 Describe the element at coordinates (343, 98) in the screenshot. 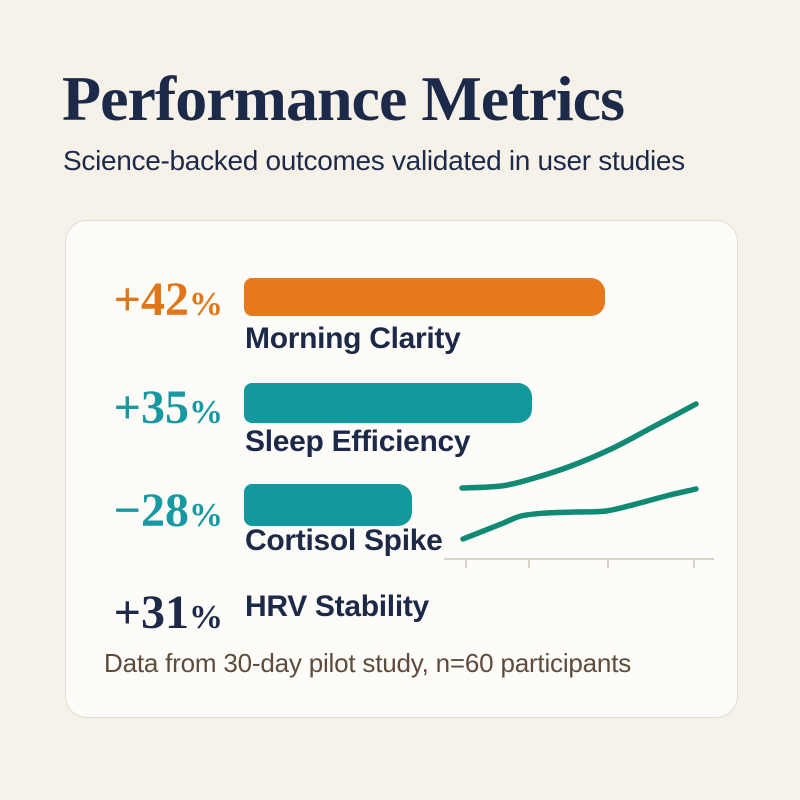

I see `page-title: Performance Metrics` at that location.